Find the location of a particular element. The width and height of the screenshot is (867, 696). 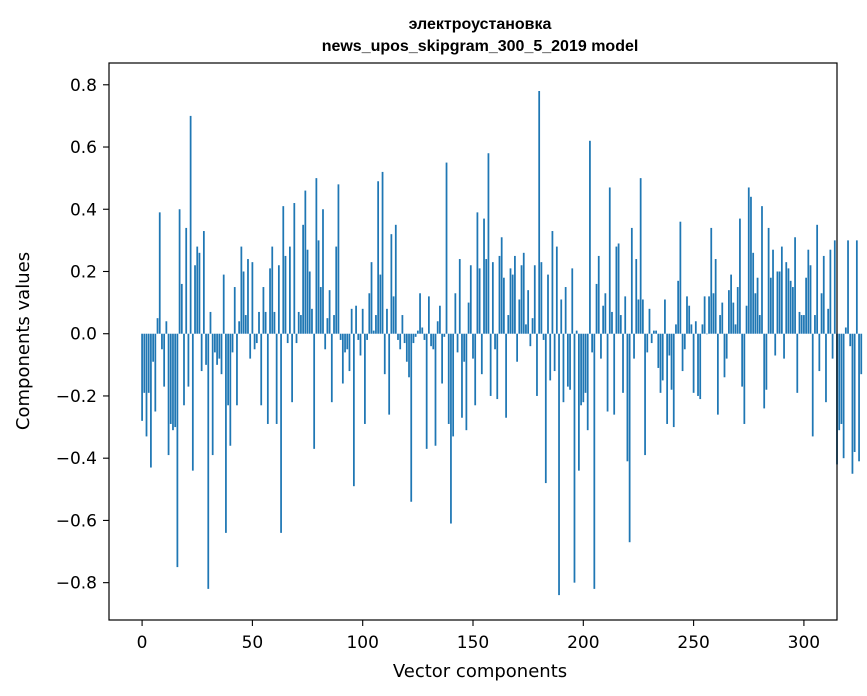

x-tick-label: 150 is located at coordinates (473, 643).